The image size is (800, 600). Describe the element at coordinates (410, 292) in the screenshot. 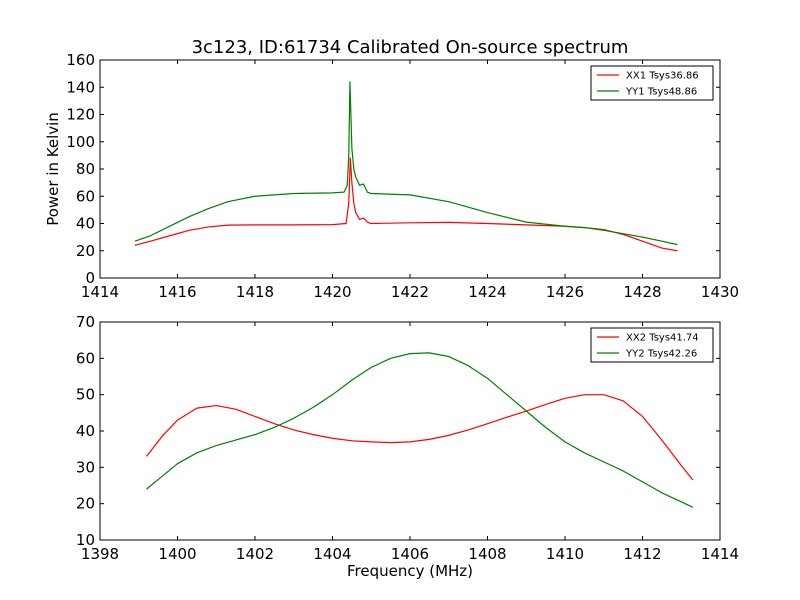

I see `top-x-tick-label: 1422` at that location.